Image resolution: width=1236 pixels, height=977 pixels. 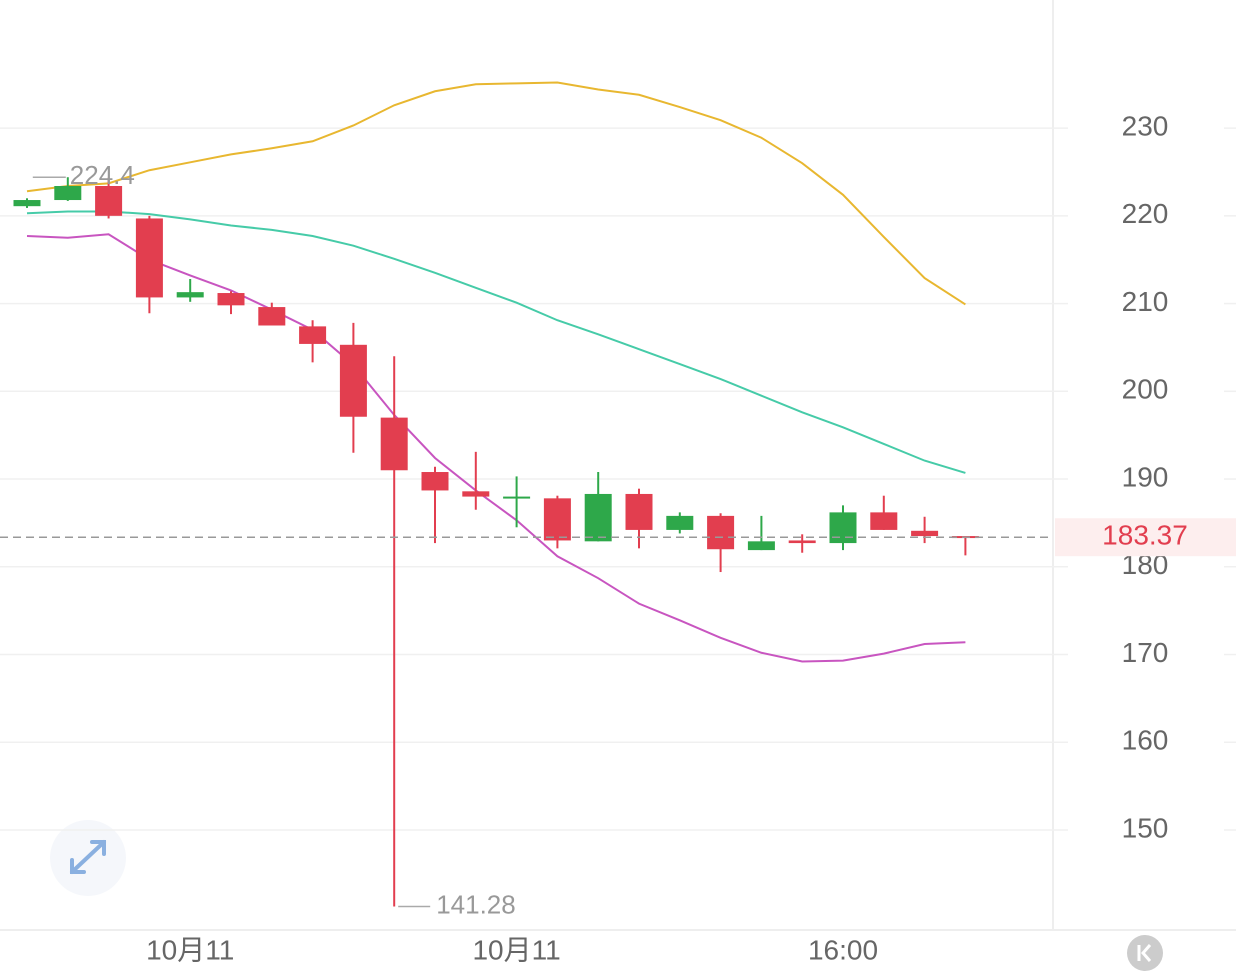 What do you see at coordinates (1145, 125) in the screenshot?
I see `y-tick-label: 230` at bounding box center [1145, 125].